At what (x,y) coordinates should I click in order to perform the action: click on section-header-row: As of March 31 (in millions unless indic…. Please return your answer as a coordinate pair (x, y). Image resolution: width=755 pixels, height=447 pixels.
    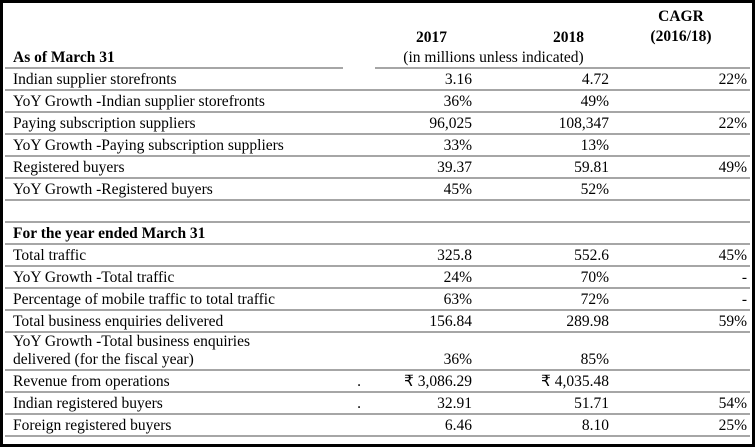
    Looking at the image, I should click on (377, 58).